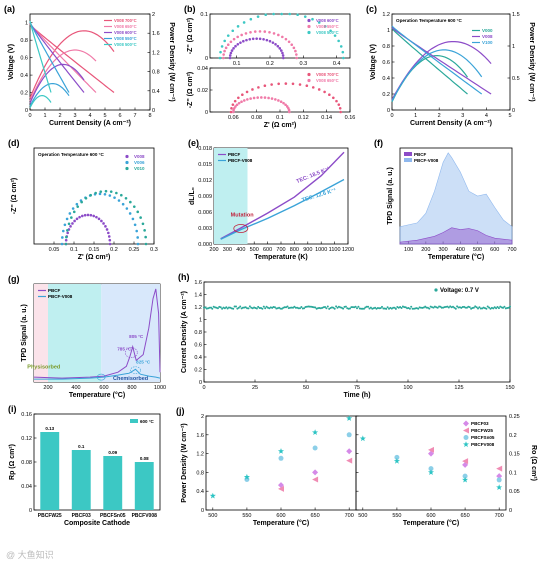  Describe the element at coordinates (14, 279) in the screenshot. I see `panel-label: (g)` at that location.